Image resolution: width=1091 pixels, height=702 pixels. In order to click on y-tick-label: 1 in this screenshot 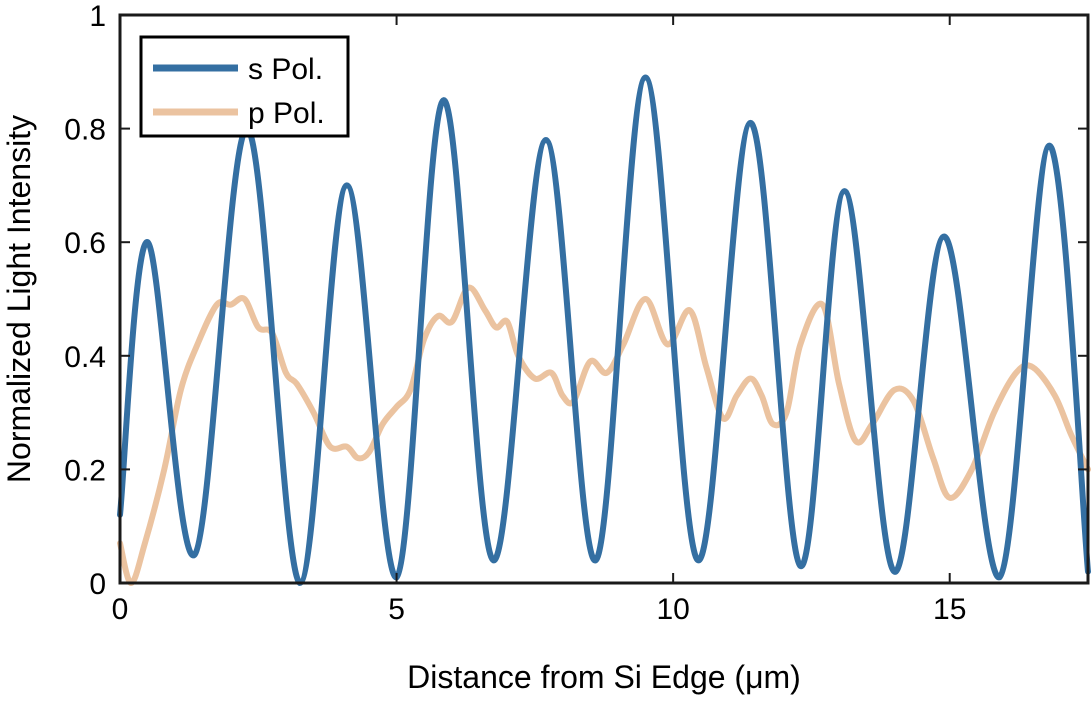, I will do `click(97, 16)`.